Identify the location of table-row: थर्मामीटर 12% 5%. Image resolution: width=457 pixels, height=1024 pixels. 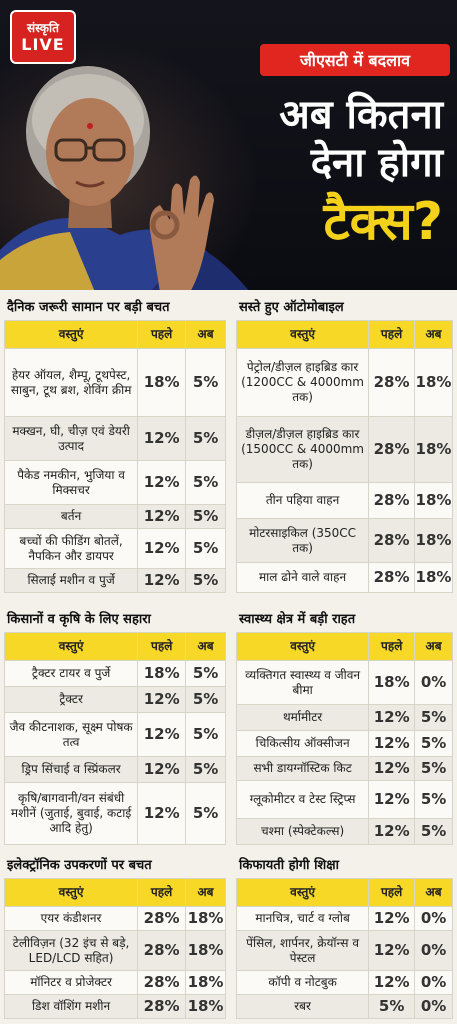
(344, 717).